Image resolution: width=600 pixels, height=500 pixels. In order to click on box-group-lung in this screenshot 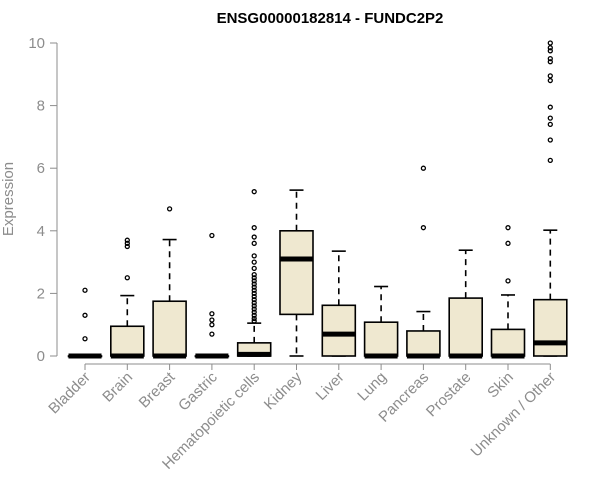, I will do `click(381, 322)`.